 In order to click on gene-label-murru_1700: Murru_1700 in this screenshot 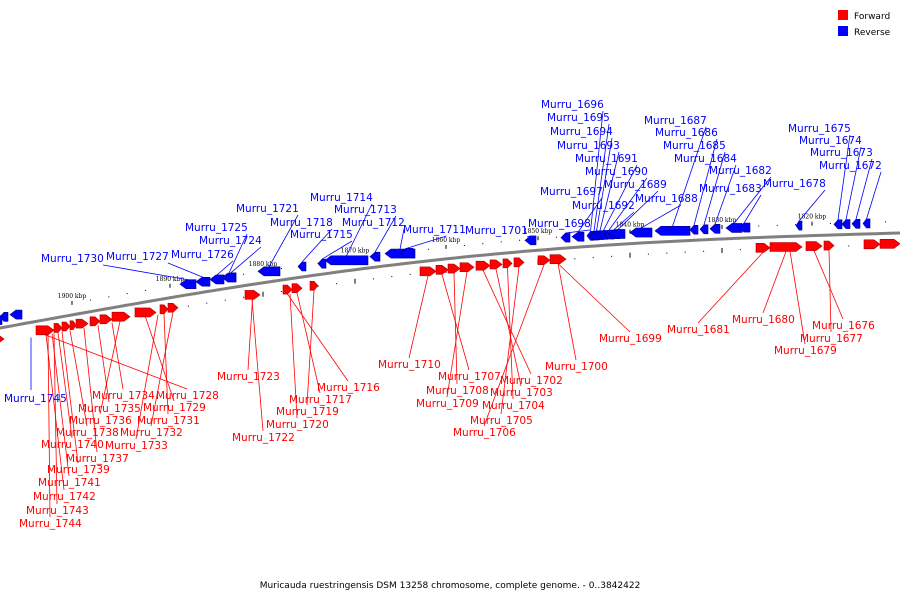, I will do `click(576, 367)`.